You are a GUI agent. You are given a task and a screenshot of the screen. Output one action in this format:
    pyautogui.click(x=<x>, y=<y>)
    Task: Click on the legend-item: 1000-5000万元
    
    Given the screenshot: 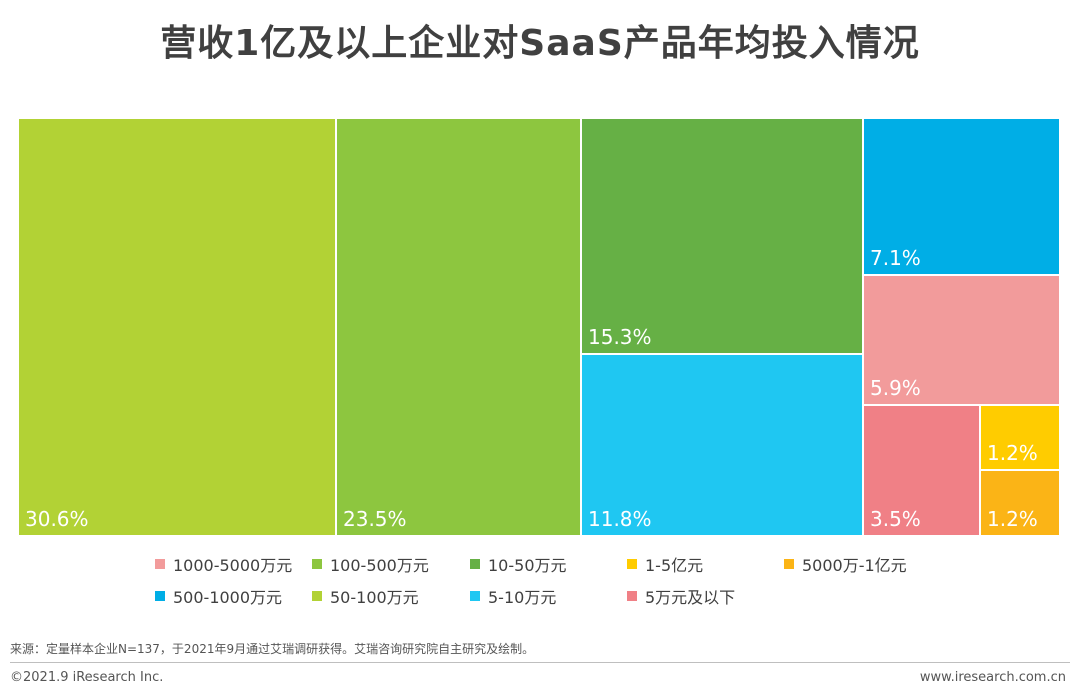 What is the action you would take?
    pyautogui.click(x=223, y=564)
    